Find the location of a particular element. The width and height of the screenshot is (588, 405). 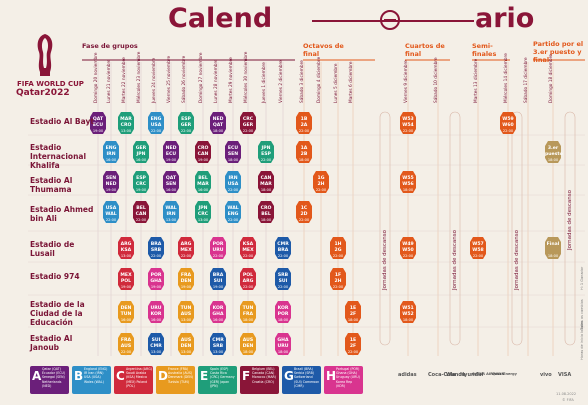

team-b: WAL is located at coordinates (111, 214).